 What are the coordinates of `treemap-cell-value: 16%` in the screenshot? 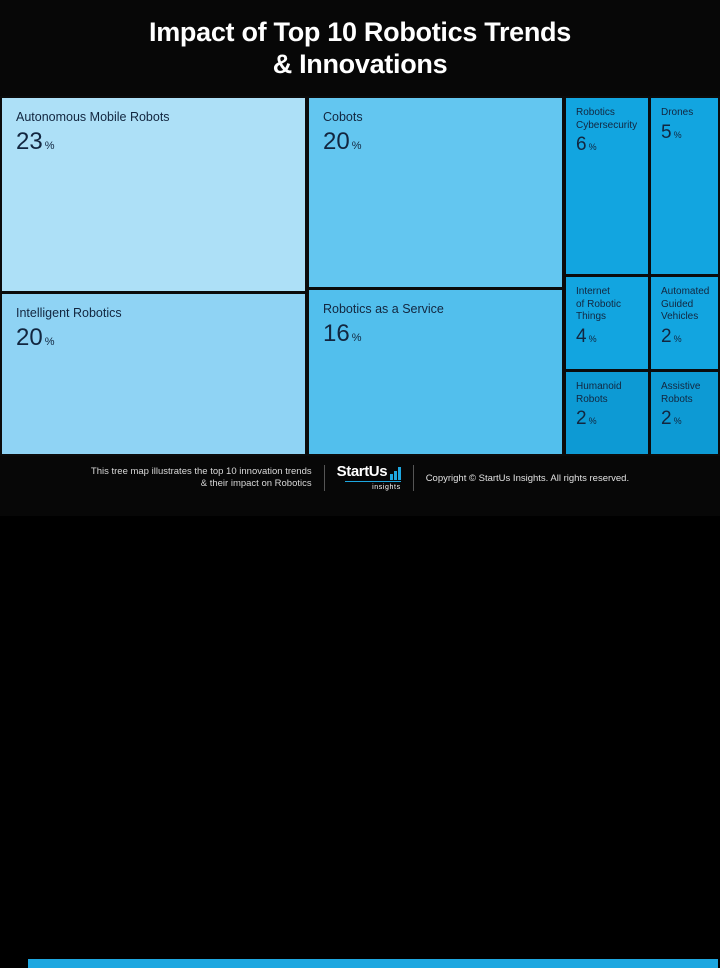 It's located at (342, 336).